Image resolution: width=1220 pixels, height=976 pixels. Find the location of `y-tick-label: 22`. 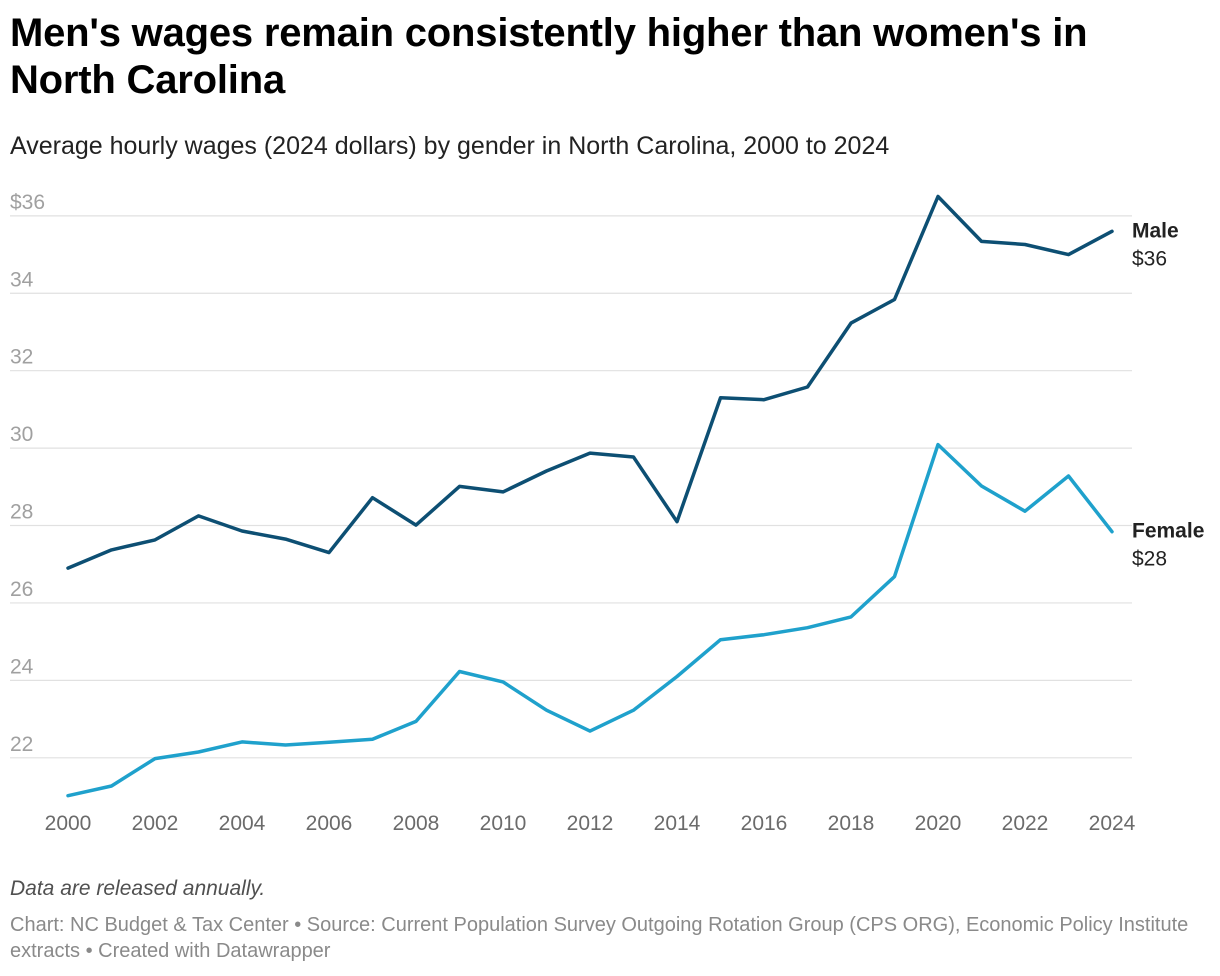

y-tick-label: 22 is located at coordinates (21, 744).